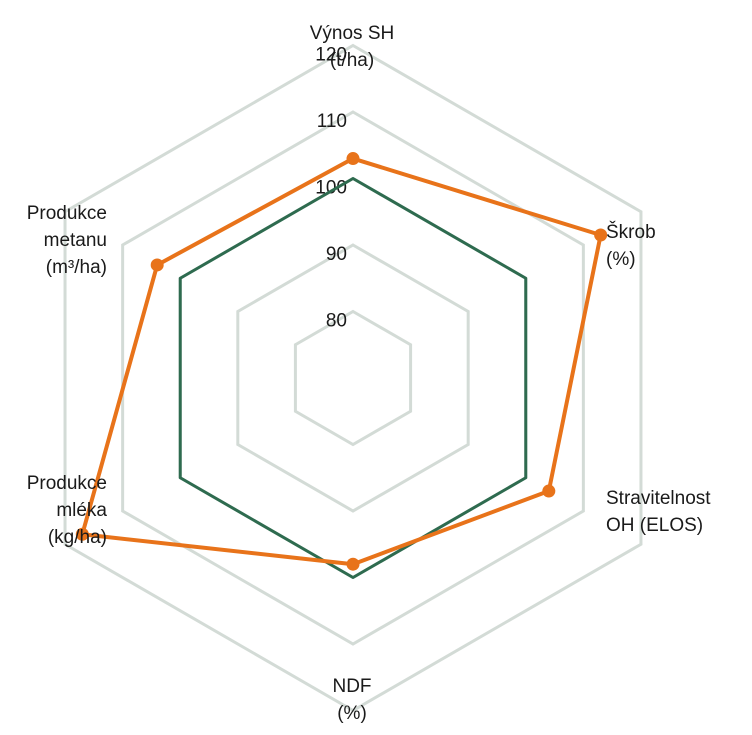 This screenshot has height=735, width=752. What do you see at coordinates (352, 47) in the screenshot?
I see `axis-label-vynos: Výnos SH (t/ha)` at bounding box center [352, 47].